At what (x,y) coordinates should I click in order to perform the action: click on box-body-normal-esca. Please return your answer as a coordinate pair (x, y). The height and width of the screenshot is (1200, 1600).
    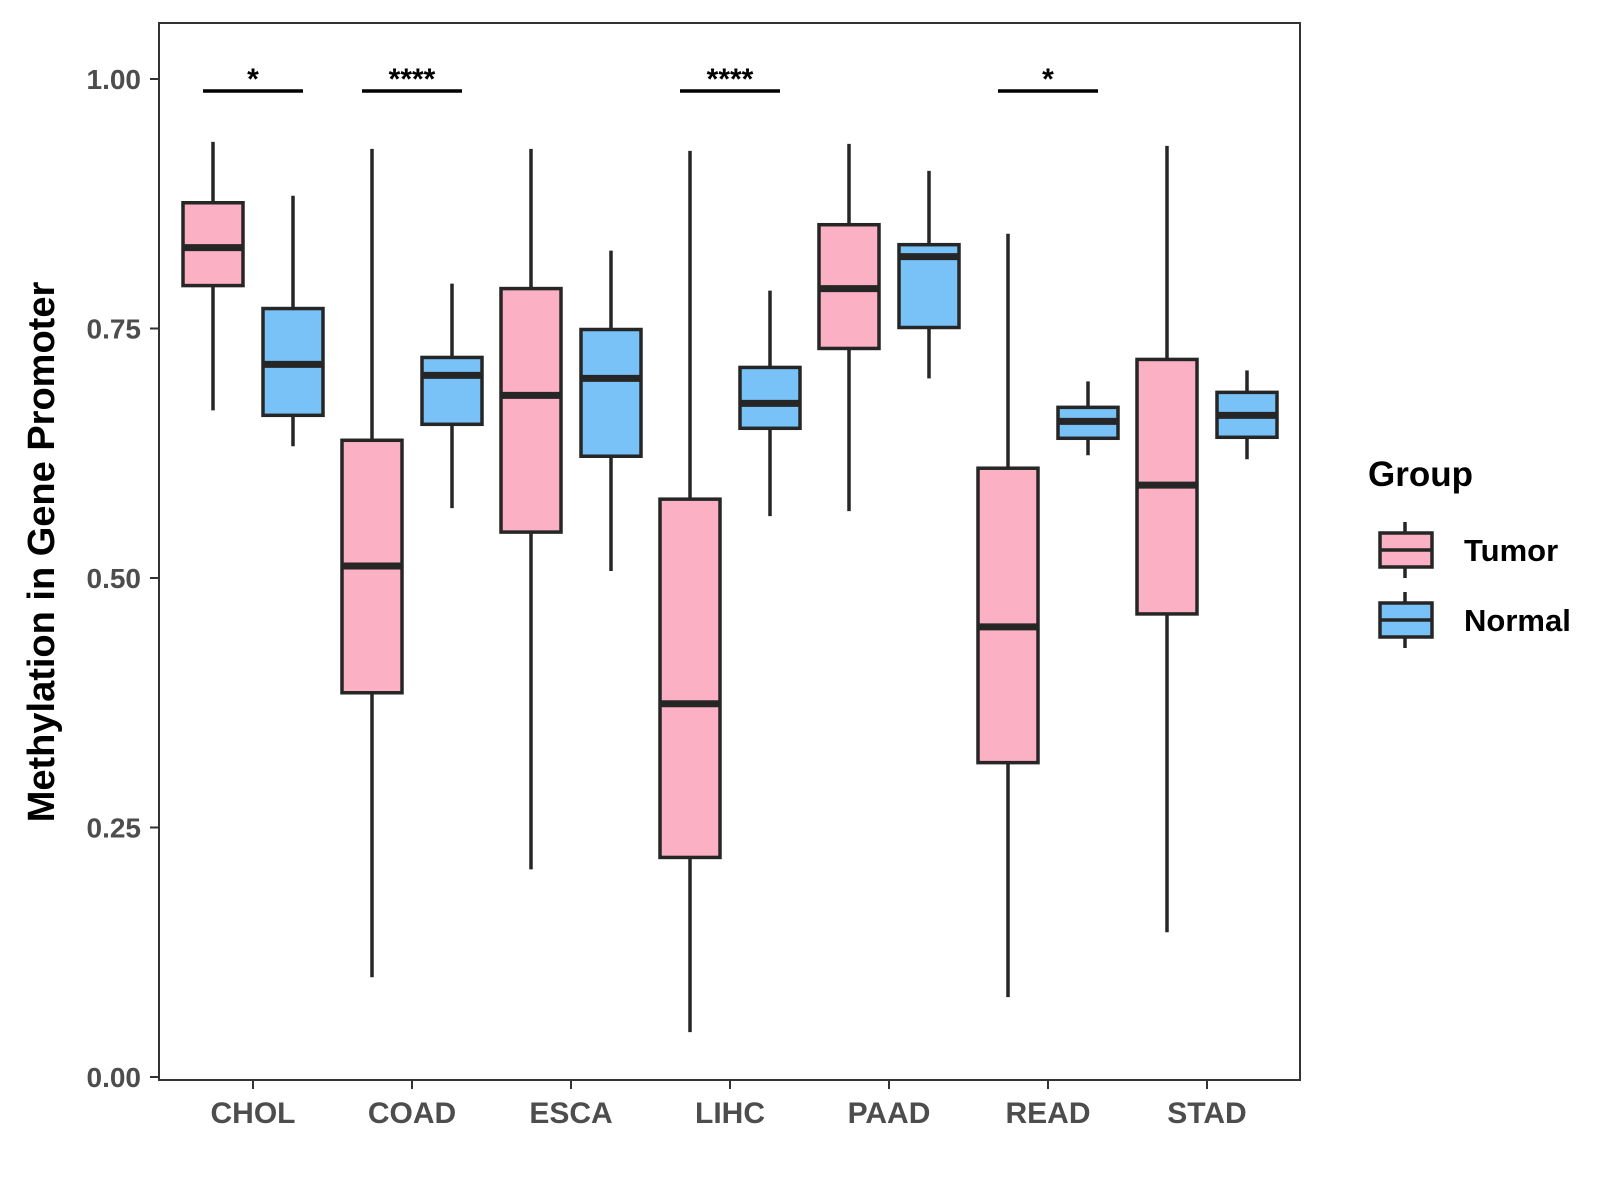
    Looking at the image, I should click on (611, 392).